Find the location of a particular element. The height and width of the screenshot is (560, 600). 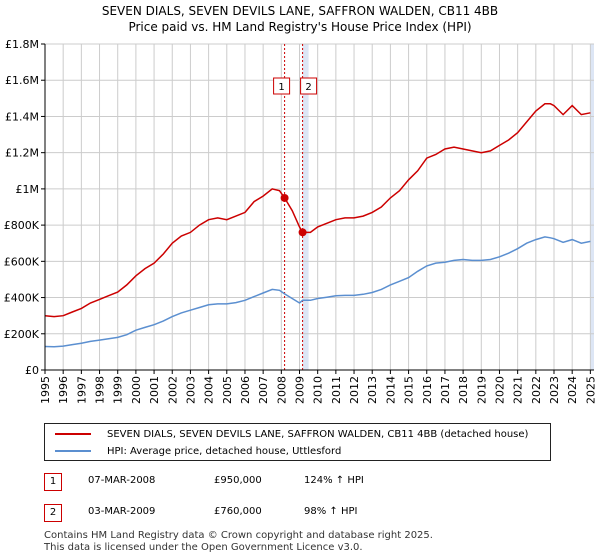

x-tick-label-3: 1998 is located at coordinates (100, 390).